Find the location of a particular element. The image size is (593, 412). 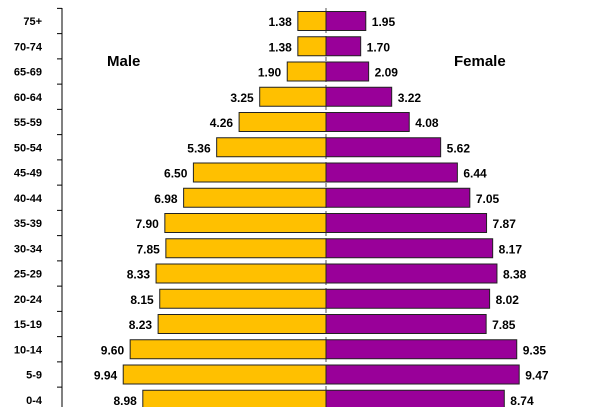

male-data-label: 8.23 is located at coordinates (141, 325).